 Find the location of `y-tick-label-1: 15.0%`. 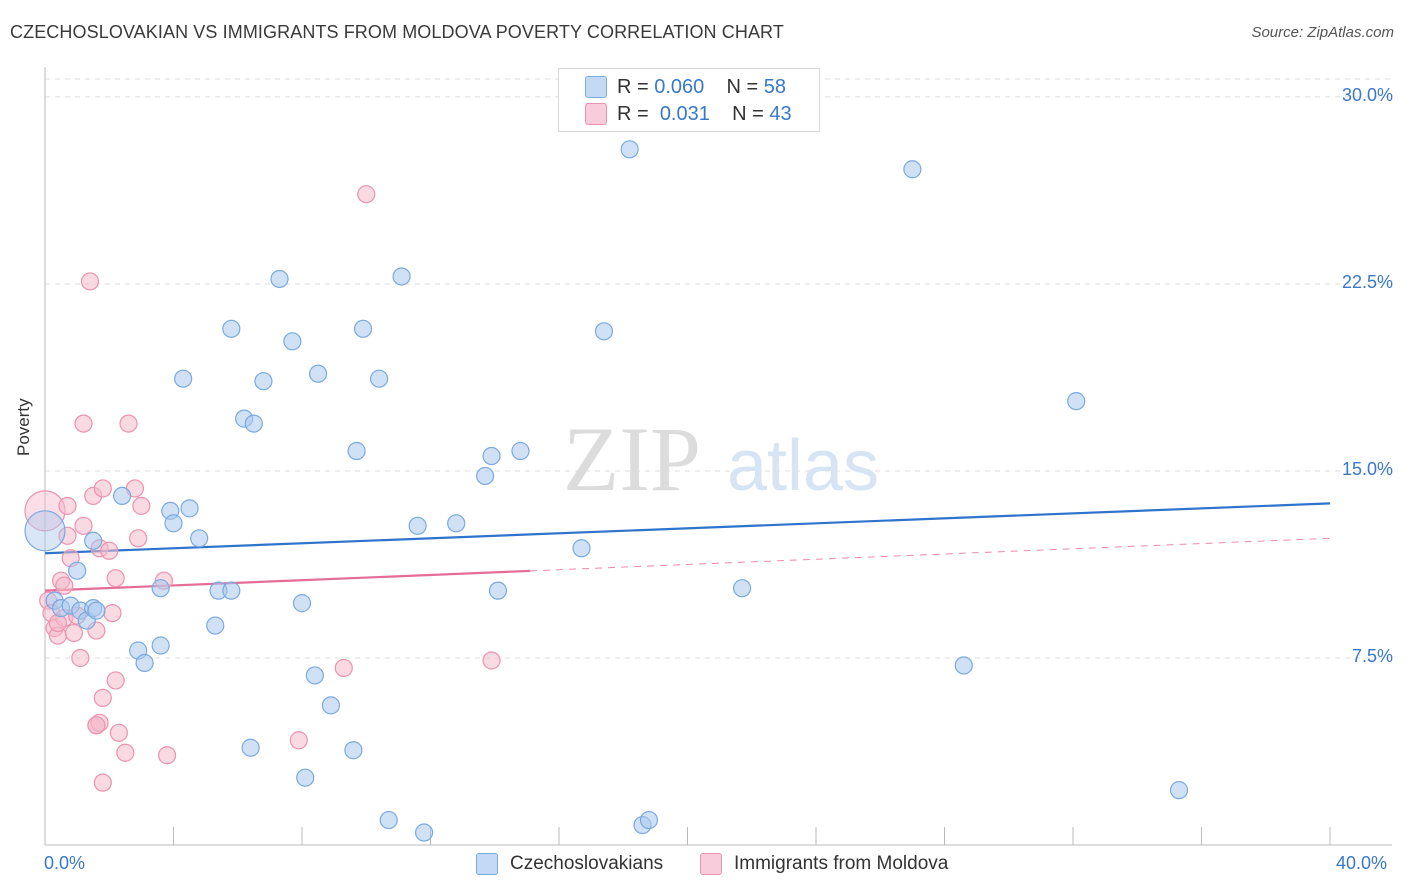

y-tick-label-1: 15.0% is located at coordinates (1367, 468).